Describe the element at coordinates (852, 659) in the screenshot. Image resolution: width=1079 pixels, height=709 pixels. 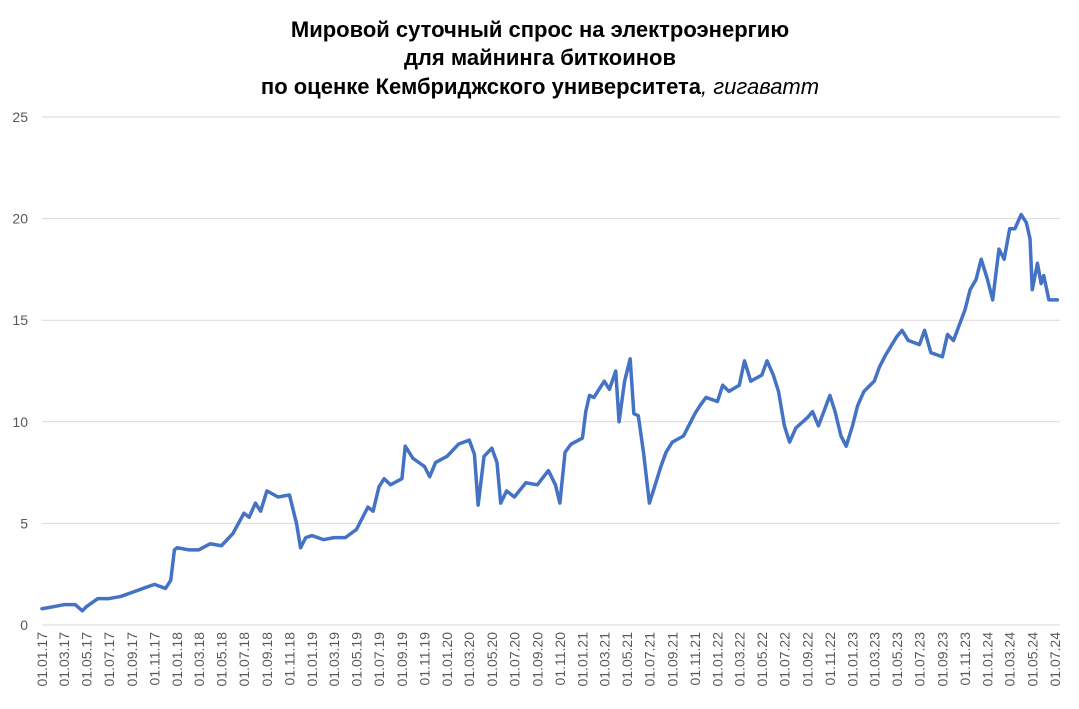
I see `x-tick-label: 01.01.23` at that location.